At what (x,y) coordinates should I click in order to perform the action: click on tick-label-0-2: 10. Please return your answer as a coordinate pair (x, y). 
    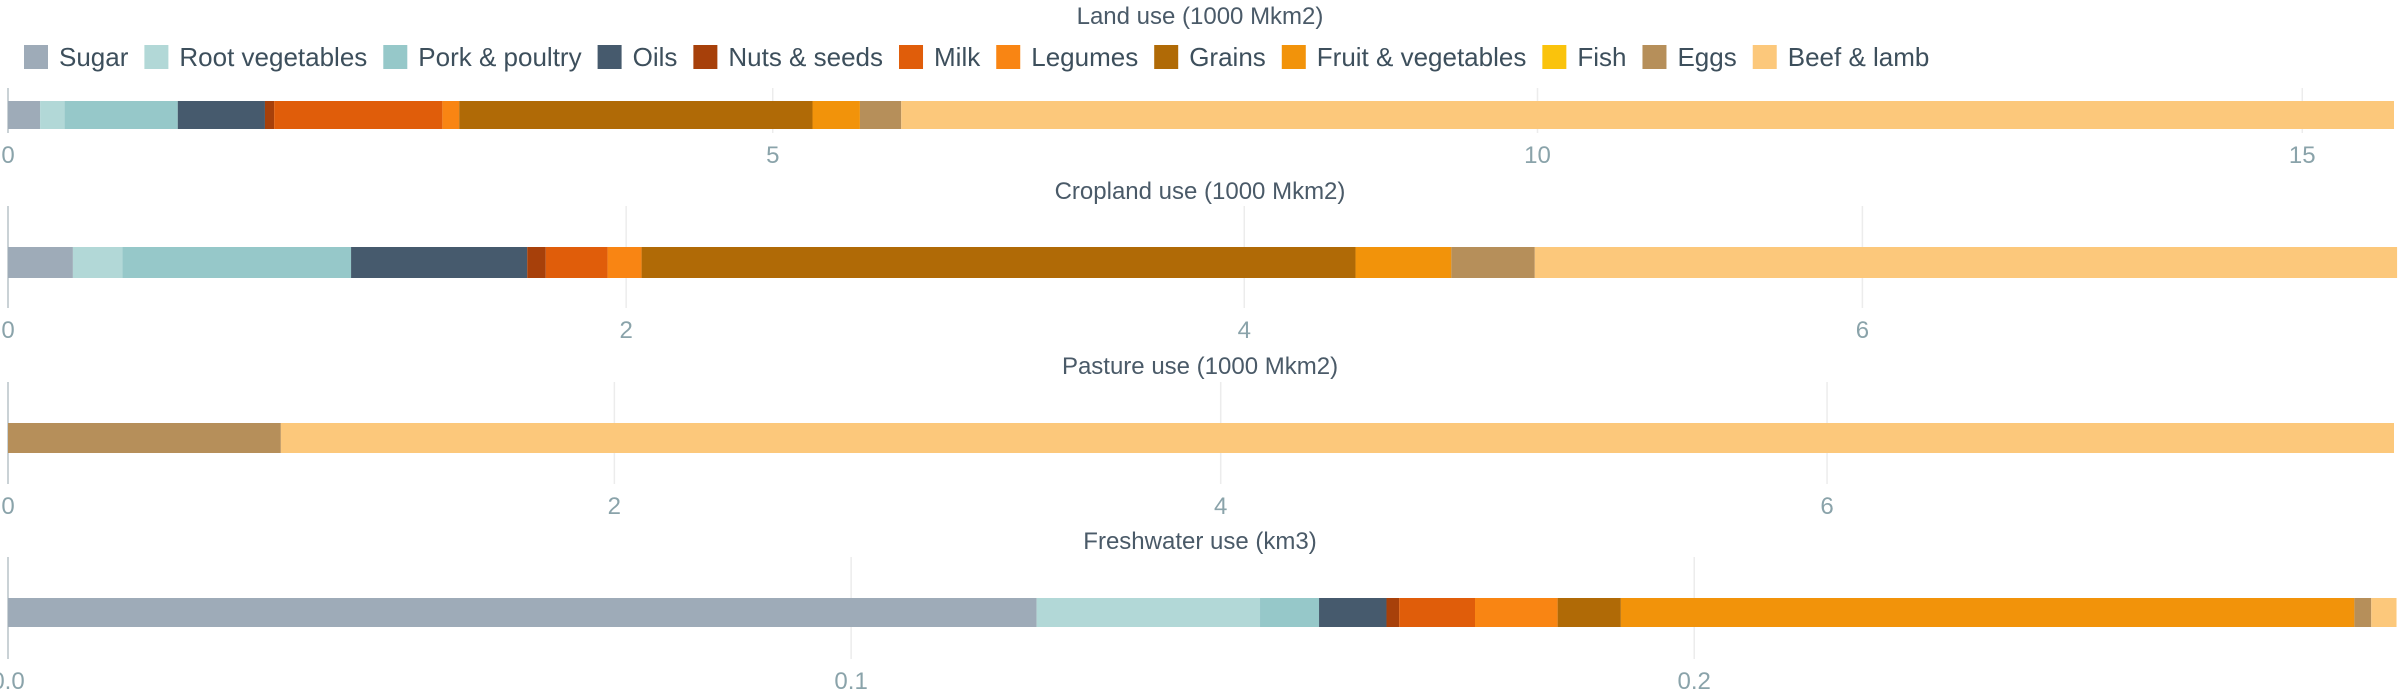
    Looking at the image, I should click on (1537, 155).